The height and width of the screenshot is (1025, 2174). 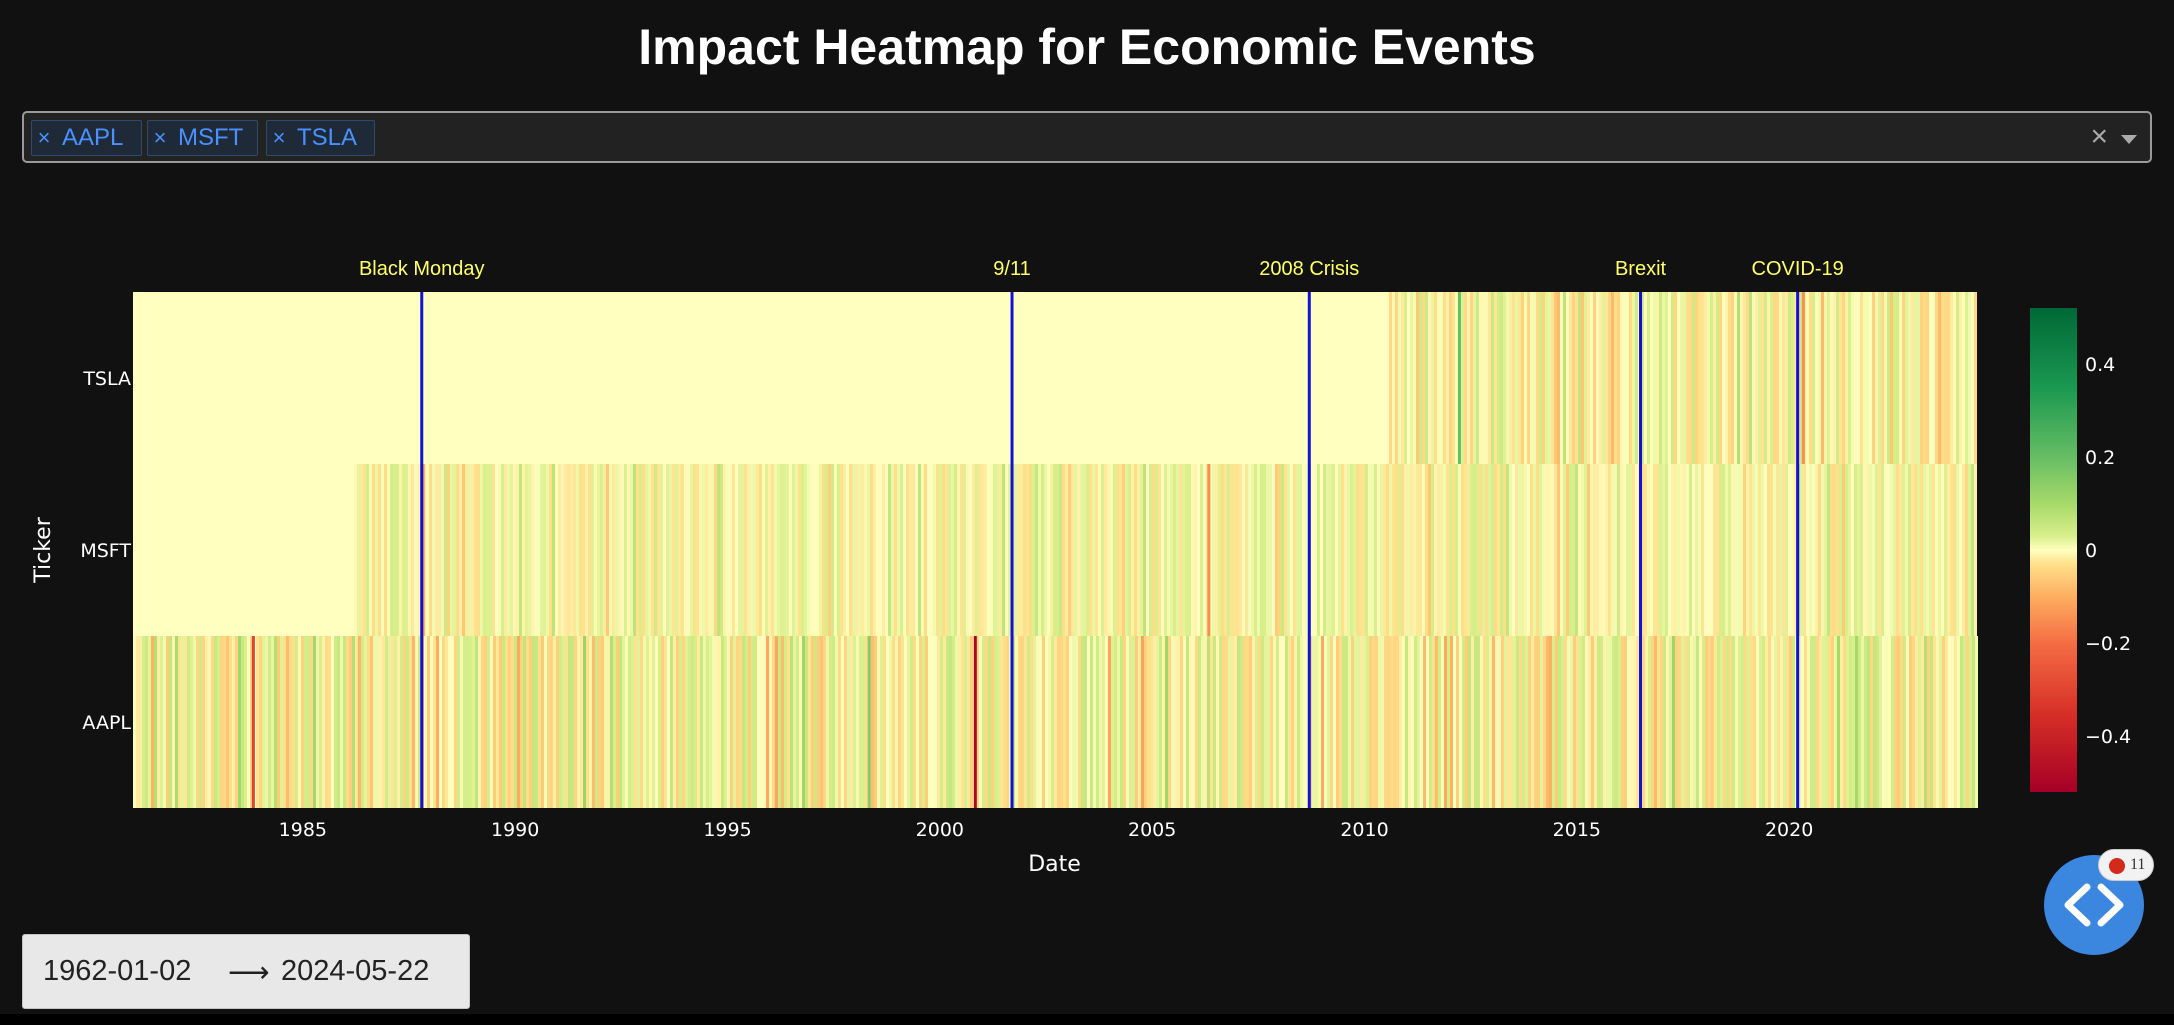 What do you see at coordinates (1087, 137) in the screenshot?
I see `ticker-multiselect: × AAPL × MSFT × TSLA ×` at bounding box center [1087, 137].